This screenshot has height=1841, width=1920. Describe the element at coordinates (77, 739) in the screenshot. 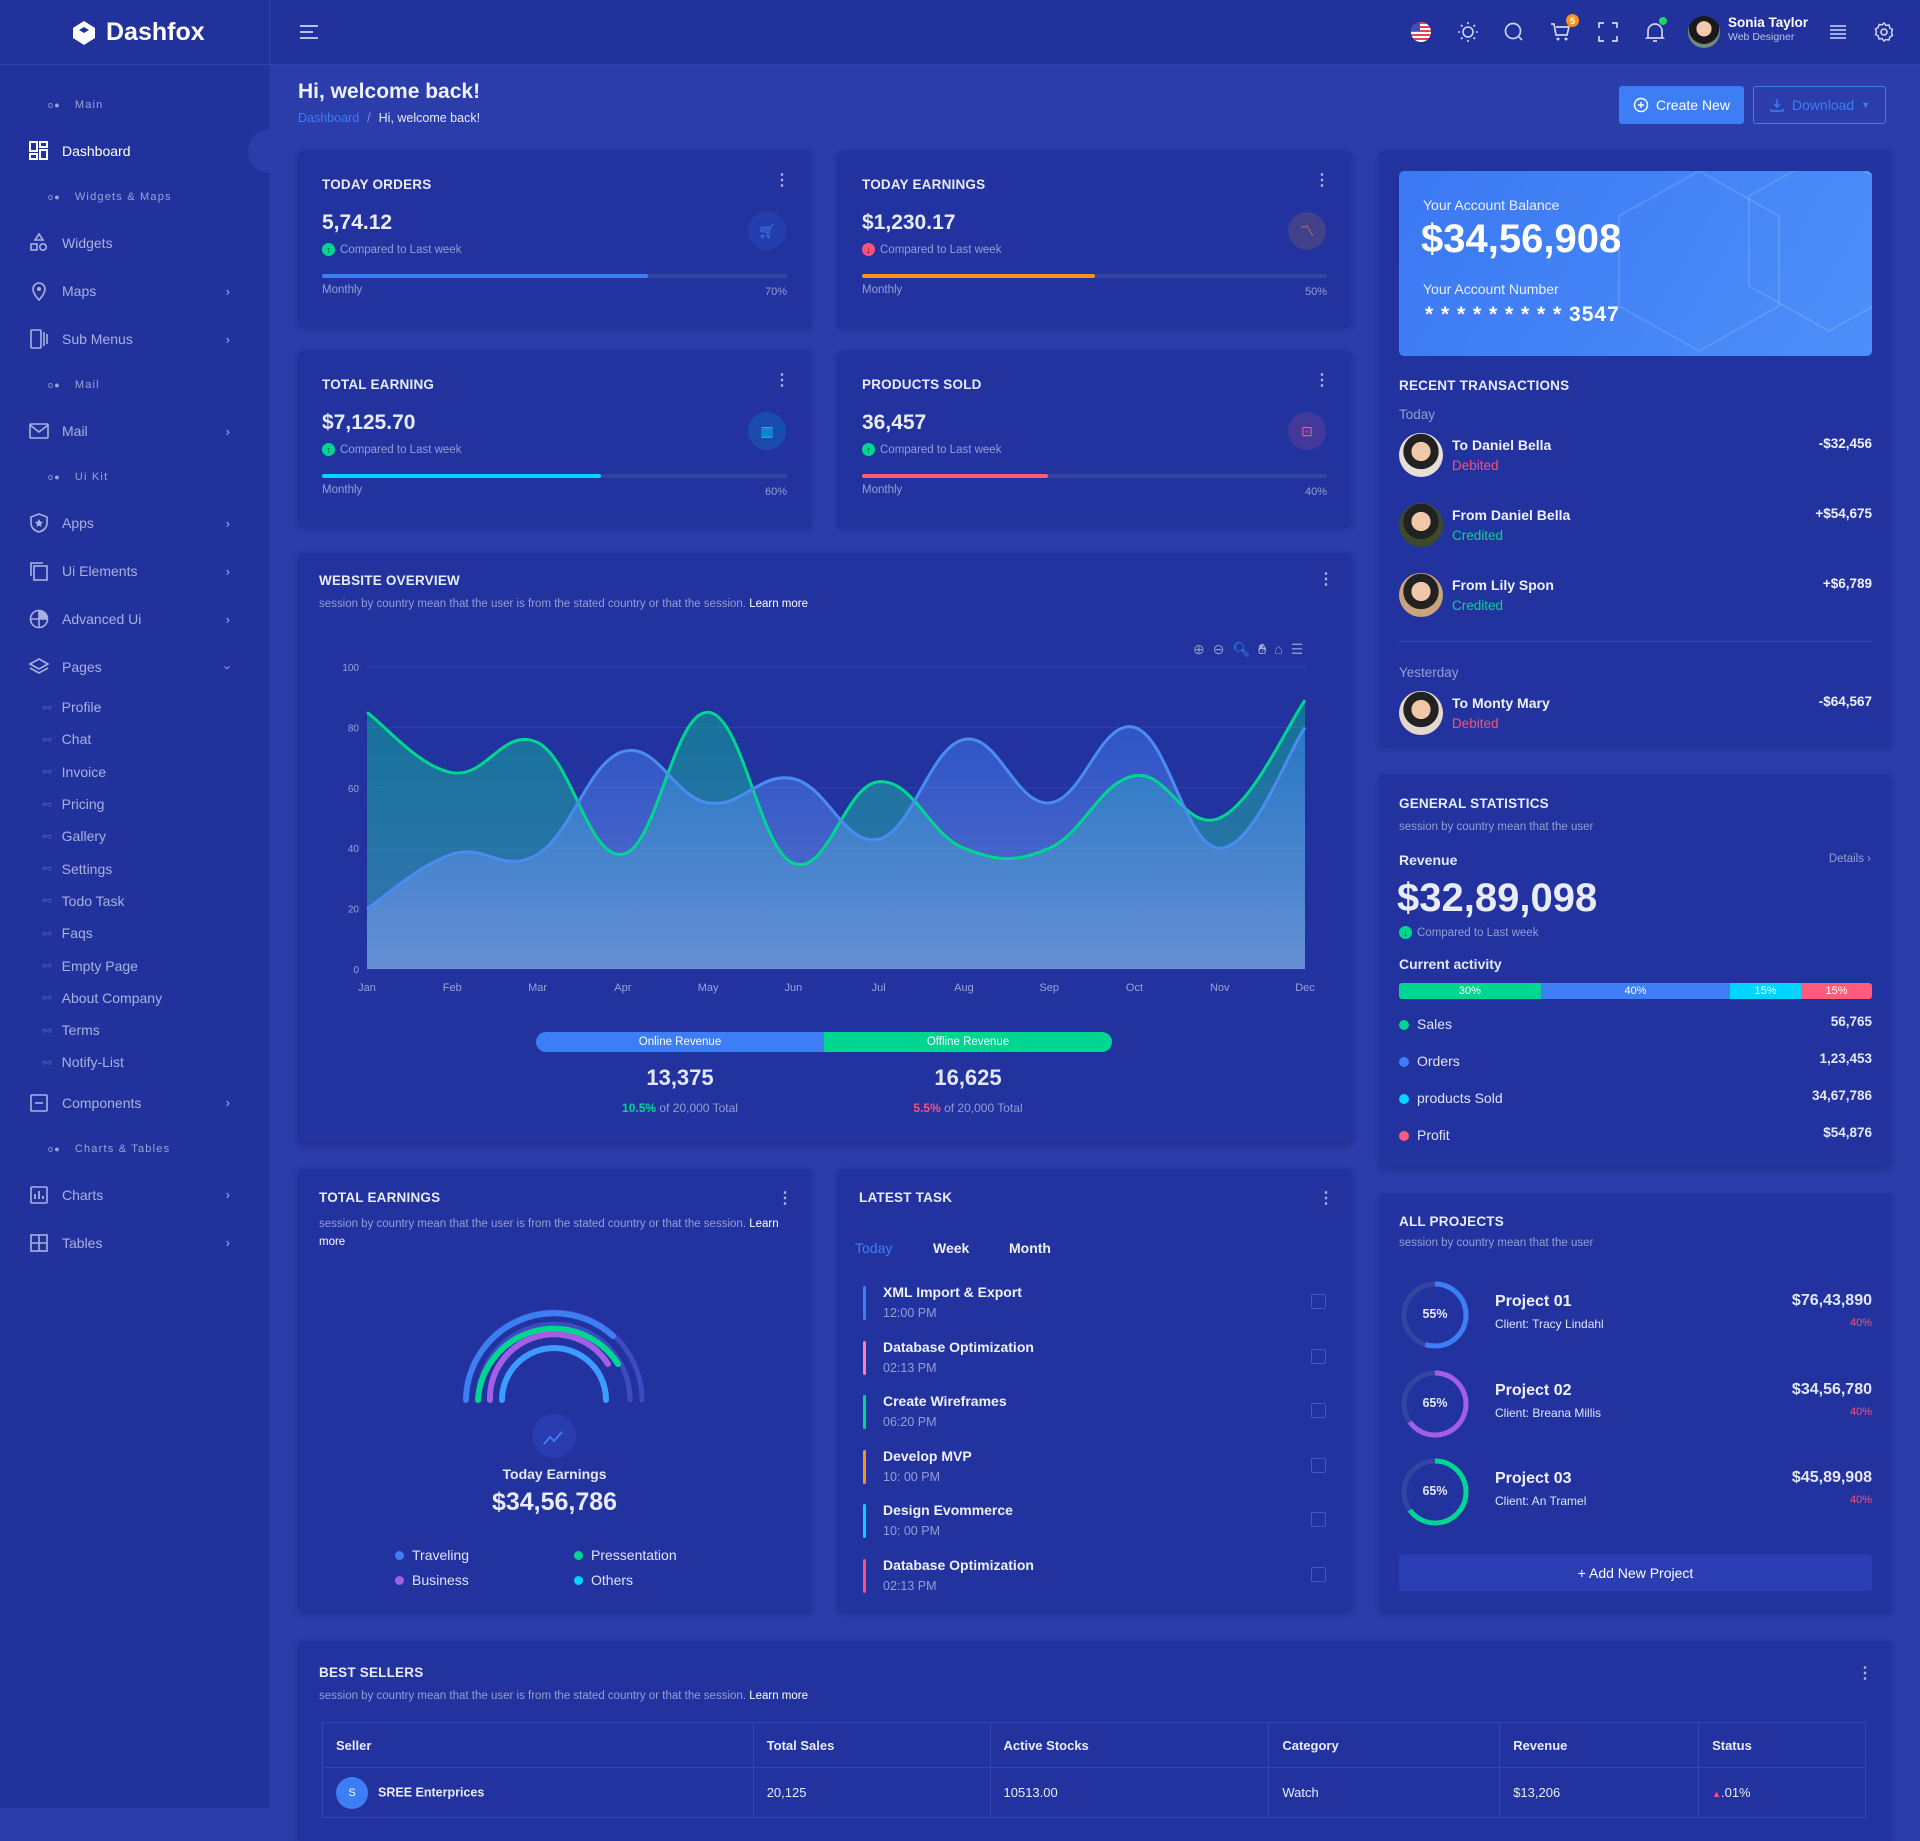

I see `sidebar-subitem-label: Chat` at that location.